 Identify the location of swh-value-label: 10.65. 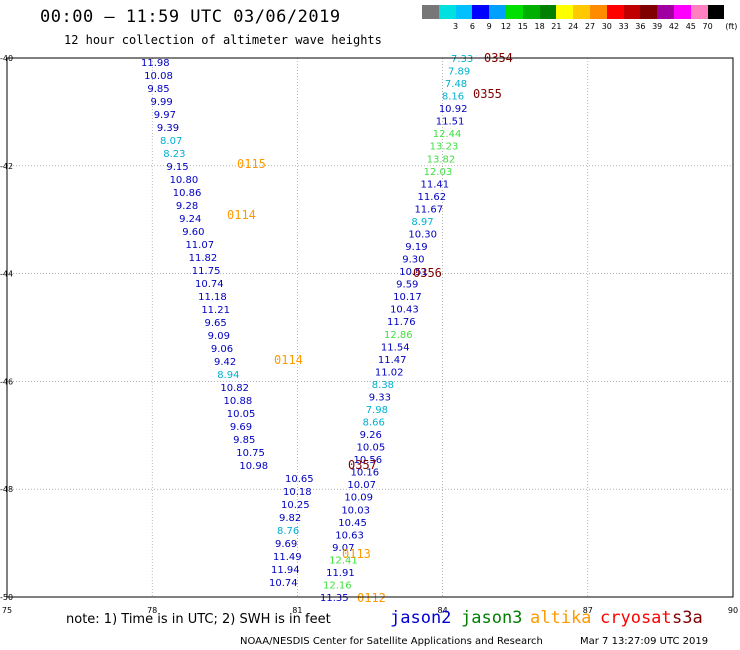
(299, 479).